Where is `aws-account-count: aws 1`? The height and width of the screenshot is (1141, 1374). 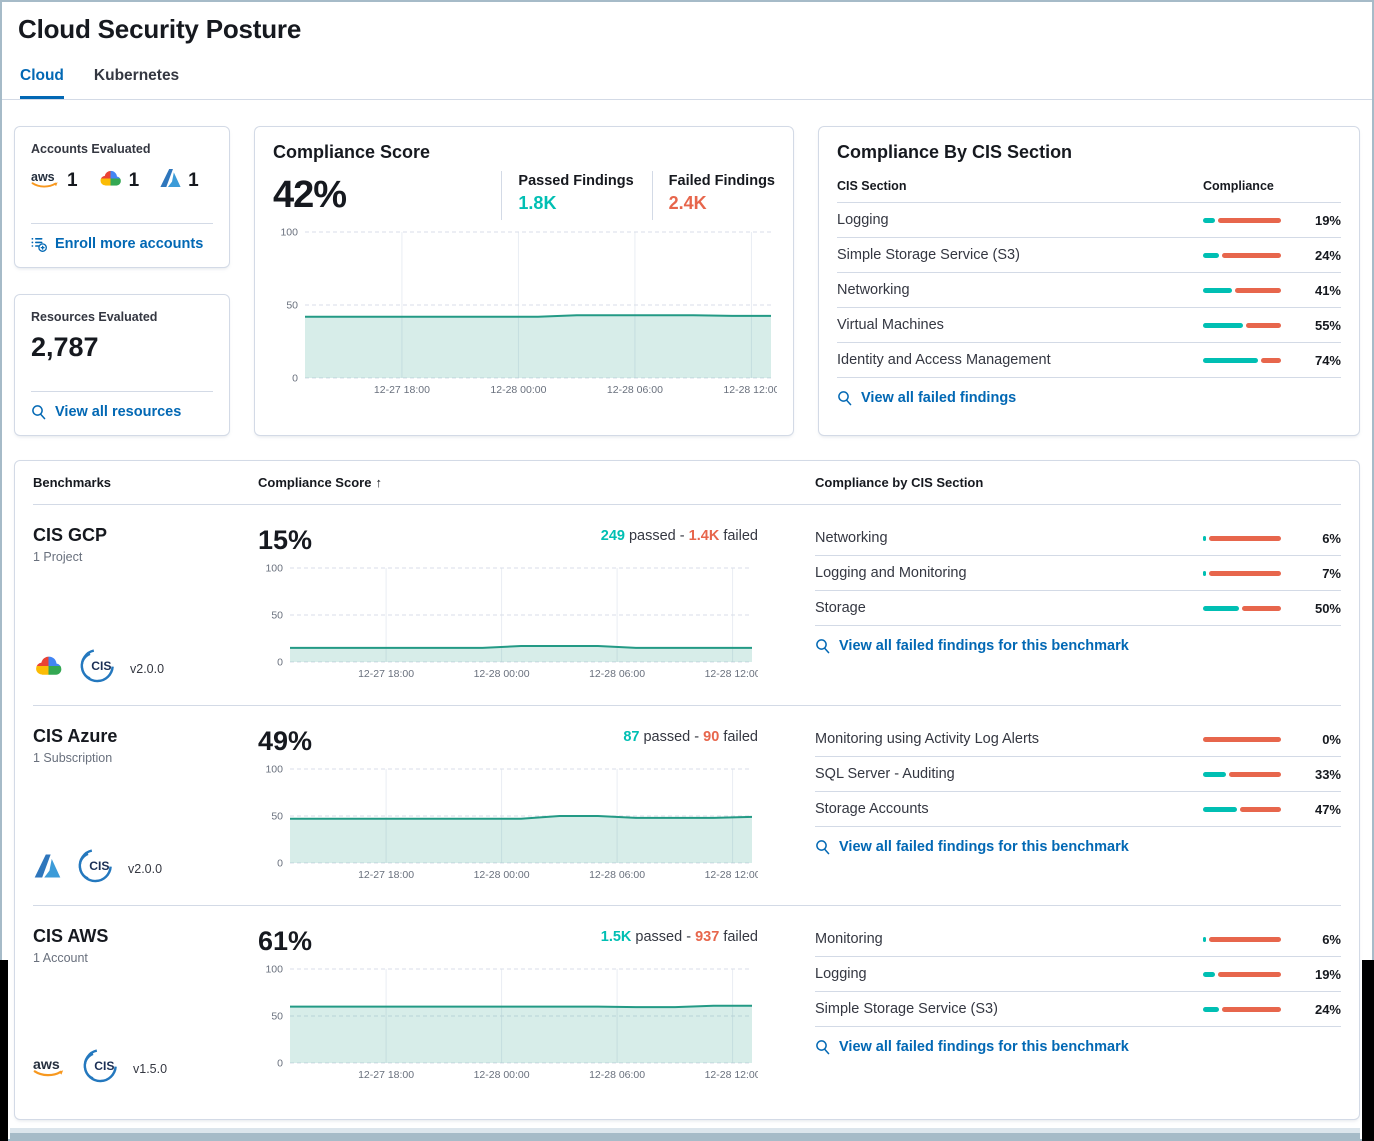
aws-account-count: aws 1 is located at coordinates (54, 181).